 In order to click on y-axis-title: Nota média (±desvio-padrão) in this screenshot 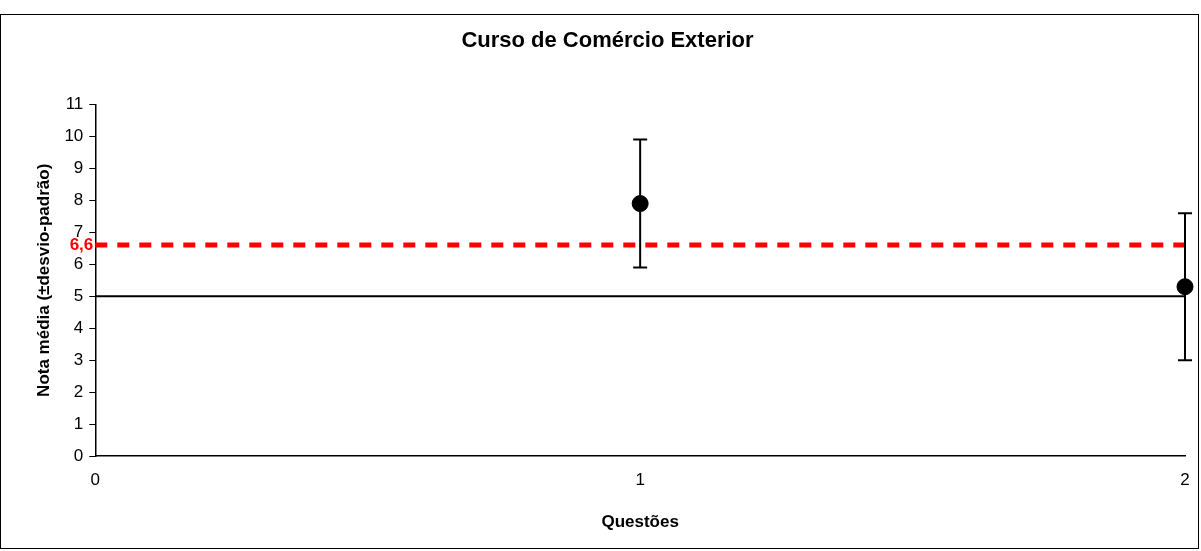, I will do `click(43, 280)`.